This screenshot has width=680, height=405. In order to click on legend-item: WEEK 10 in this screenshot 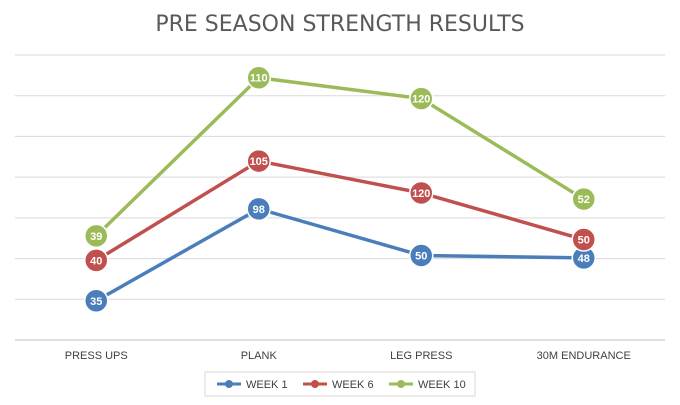, I will do `click(427, 385)`.